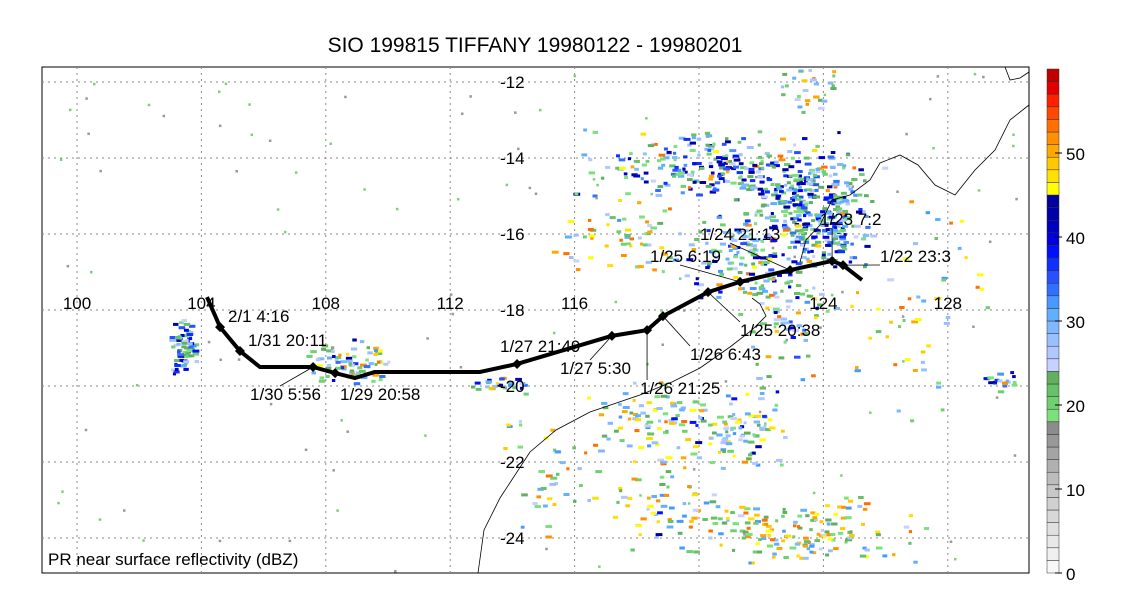 This screenshot has width=1132, height=590. I want to click on track-point-label: 1/29 20:58, so click(380, 394).